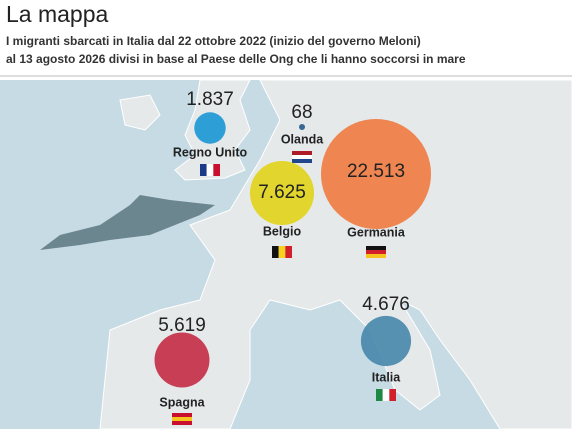  I want to click on country-name: Regno Unito, so click(210, 152).